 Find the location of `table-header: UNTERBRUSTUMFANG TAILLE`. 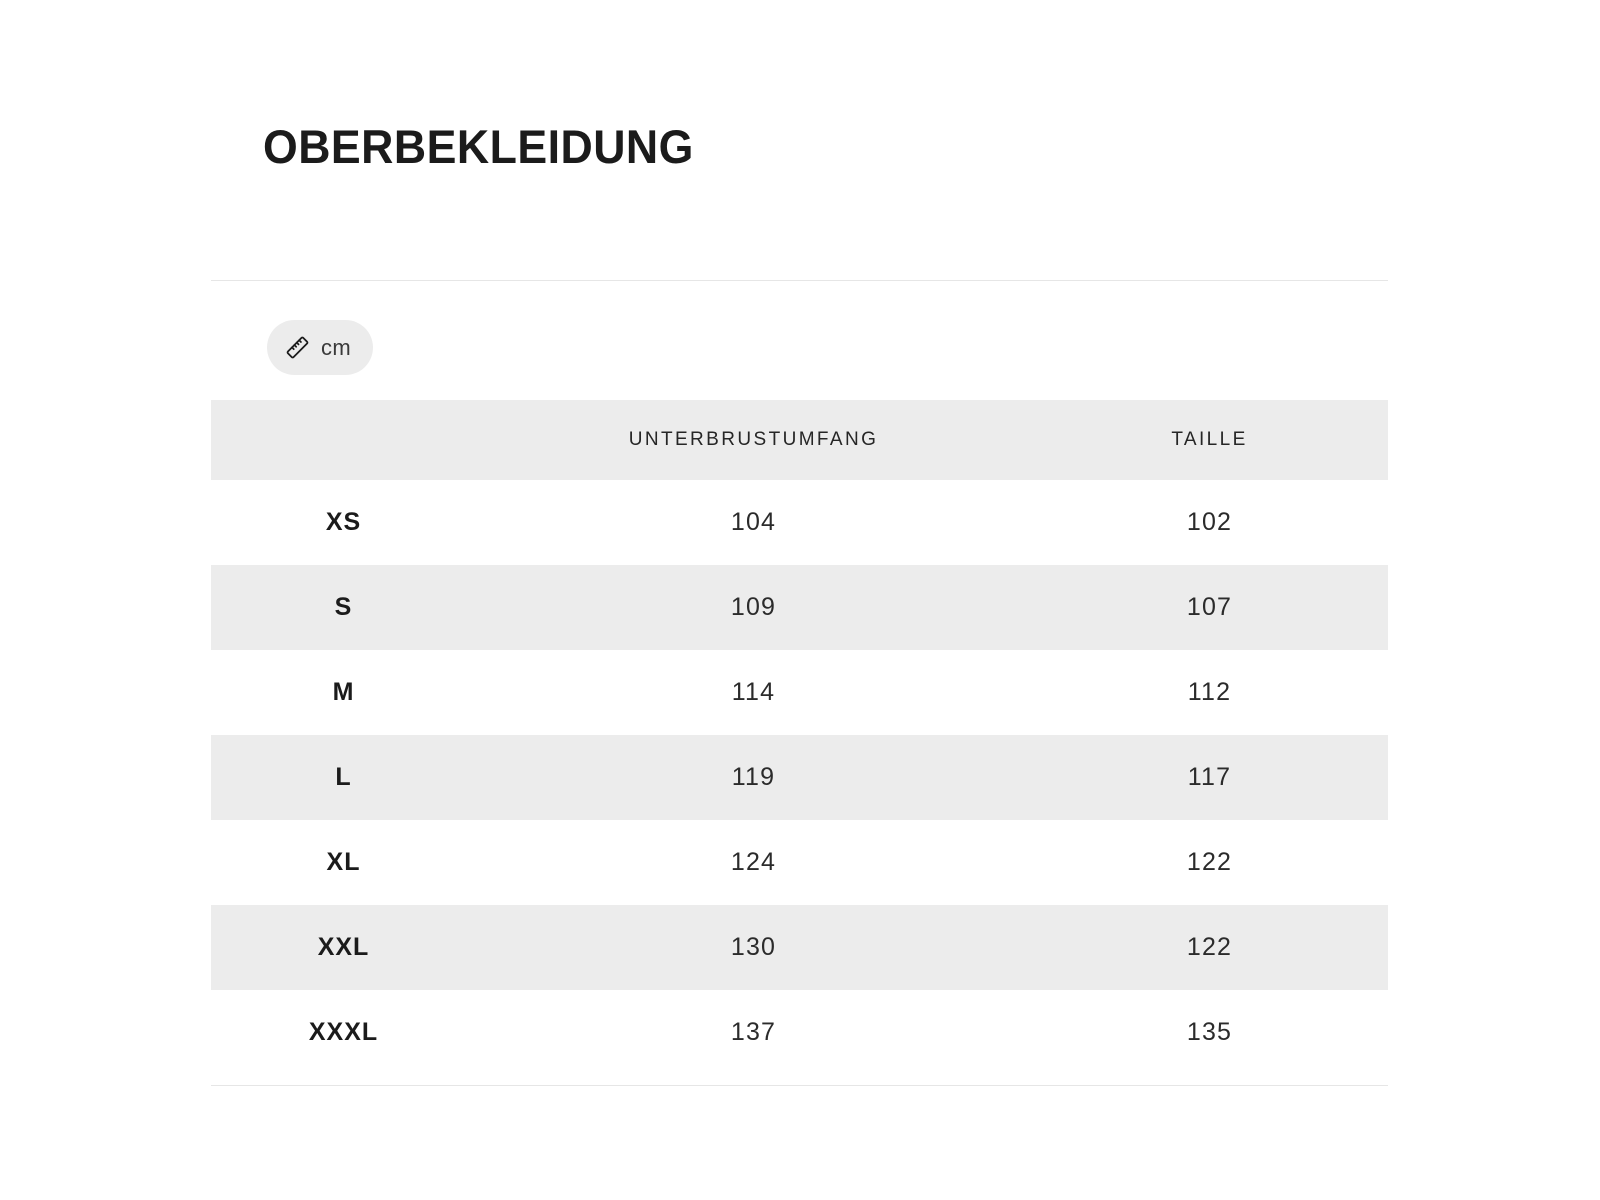

table-header: UNTERBRUSTUMFANG TAILLE is located at coordinates (799, 440).